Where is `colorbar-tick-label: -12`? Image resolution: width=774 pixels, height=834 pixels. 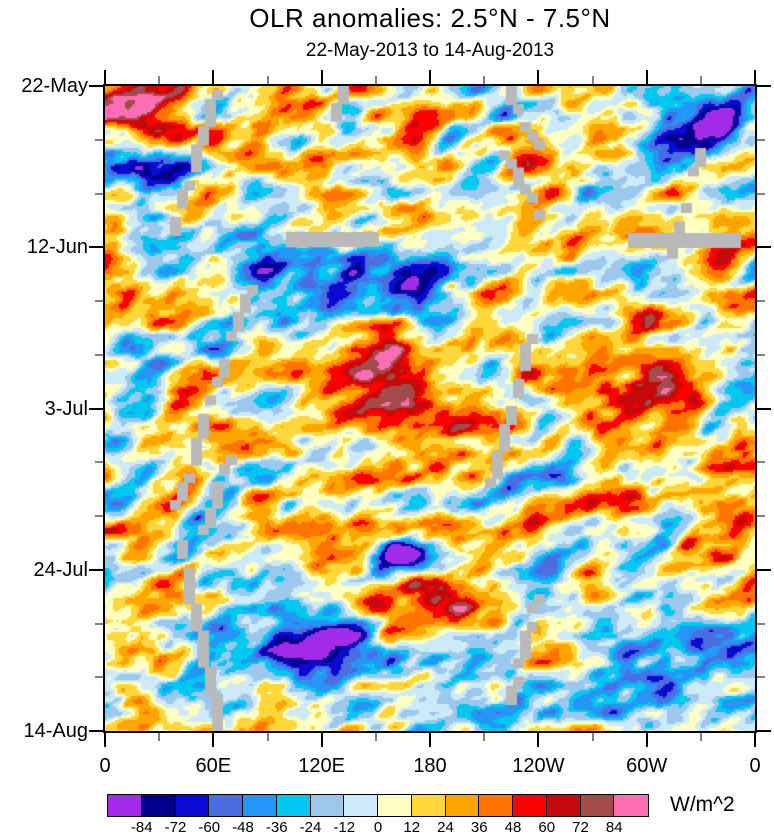
colorbar-tick-label: -12 is located at coordinates (344, 826).